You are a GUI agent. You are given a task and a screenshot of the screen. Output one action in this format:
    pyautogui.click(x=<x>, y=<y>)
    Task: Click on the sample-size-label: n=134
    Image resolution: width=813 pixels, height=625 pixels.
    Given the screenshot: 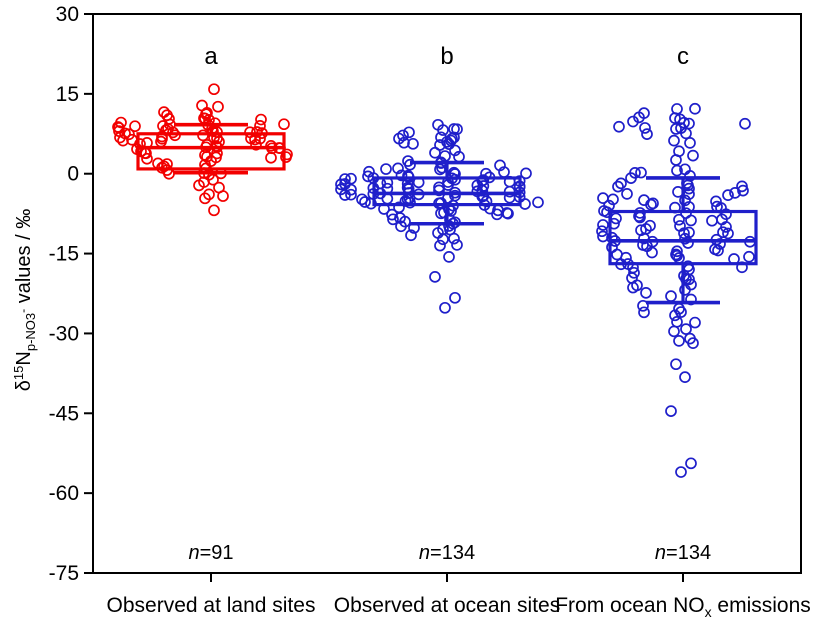 What is the action you would take?
    pyautogui.click(x=683, y=553)
    